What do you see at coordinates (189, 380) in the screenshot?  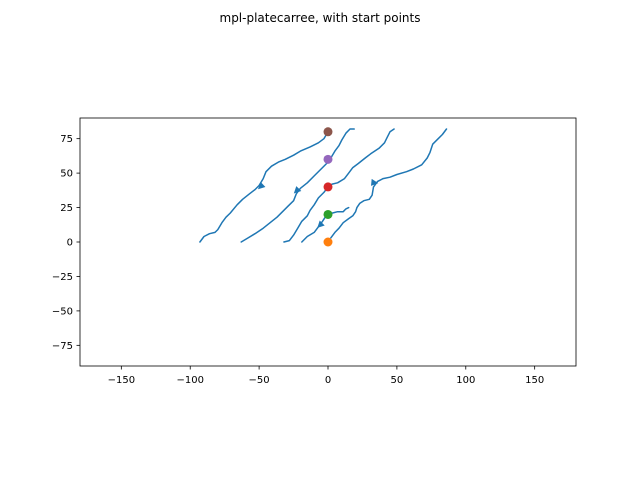 I see `x-tick-label: −100` at bounding box center [189, 380].